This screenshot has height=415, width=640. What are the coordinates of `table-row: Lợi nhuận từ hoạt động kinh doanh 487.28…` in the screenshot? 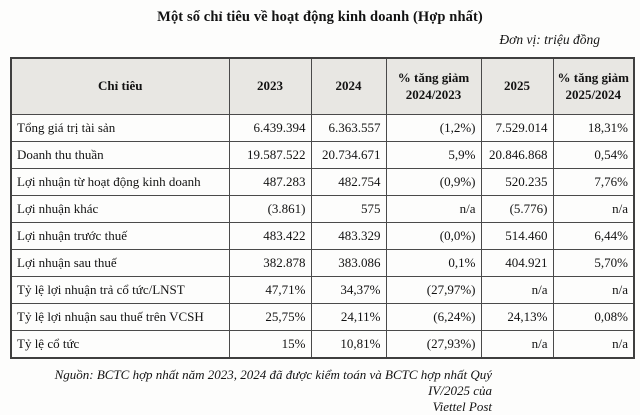 It's located at (322, 182).